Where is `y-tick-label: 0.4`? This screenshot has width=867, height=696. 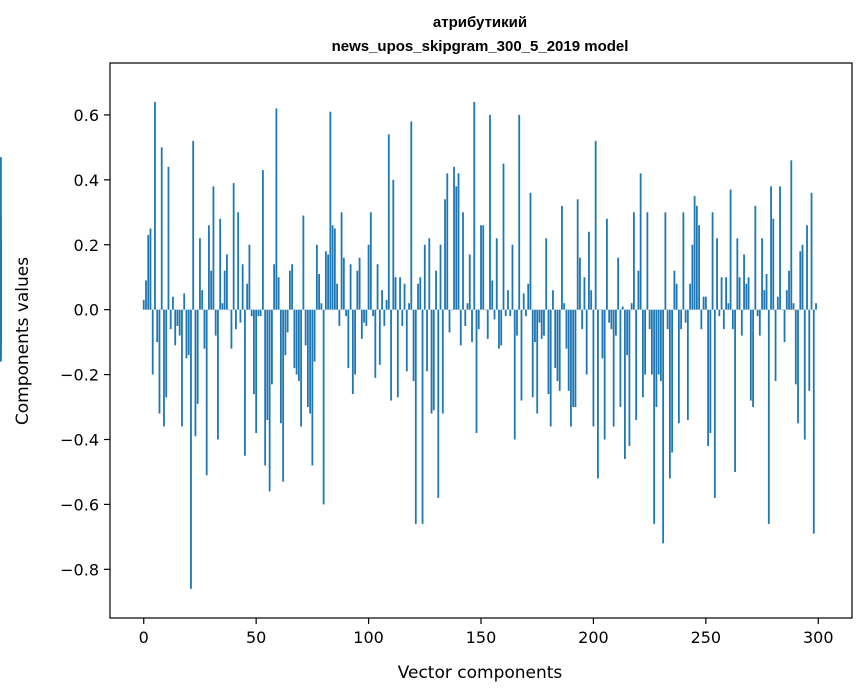
y-tick-label: 0.4 is located at coordinates (86, 180).